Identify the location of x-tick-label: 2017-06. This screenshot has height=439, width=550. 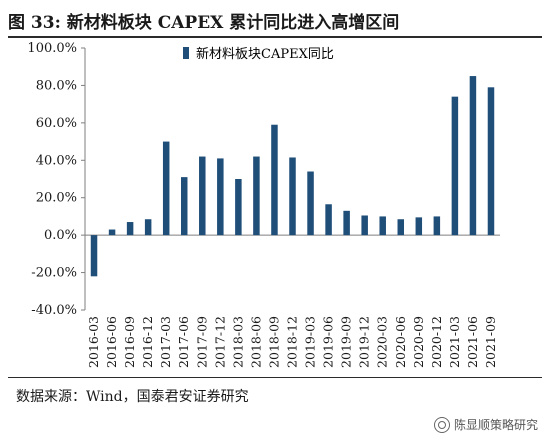
(183, 342).